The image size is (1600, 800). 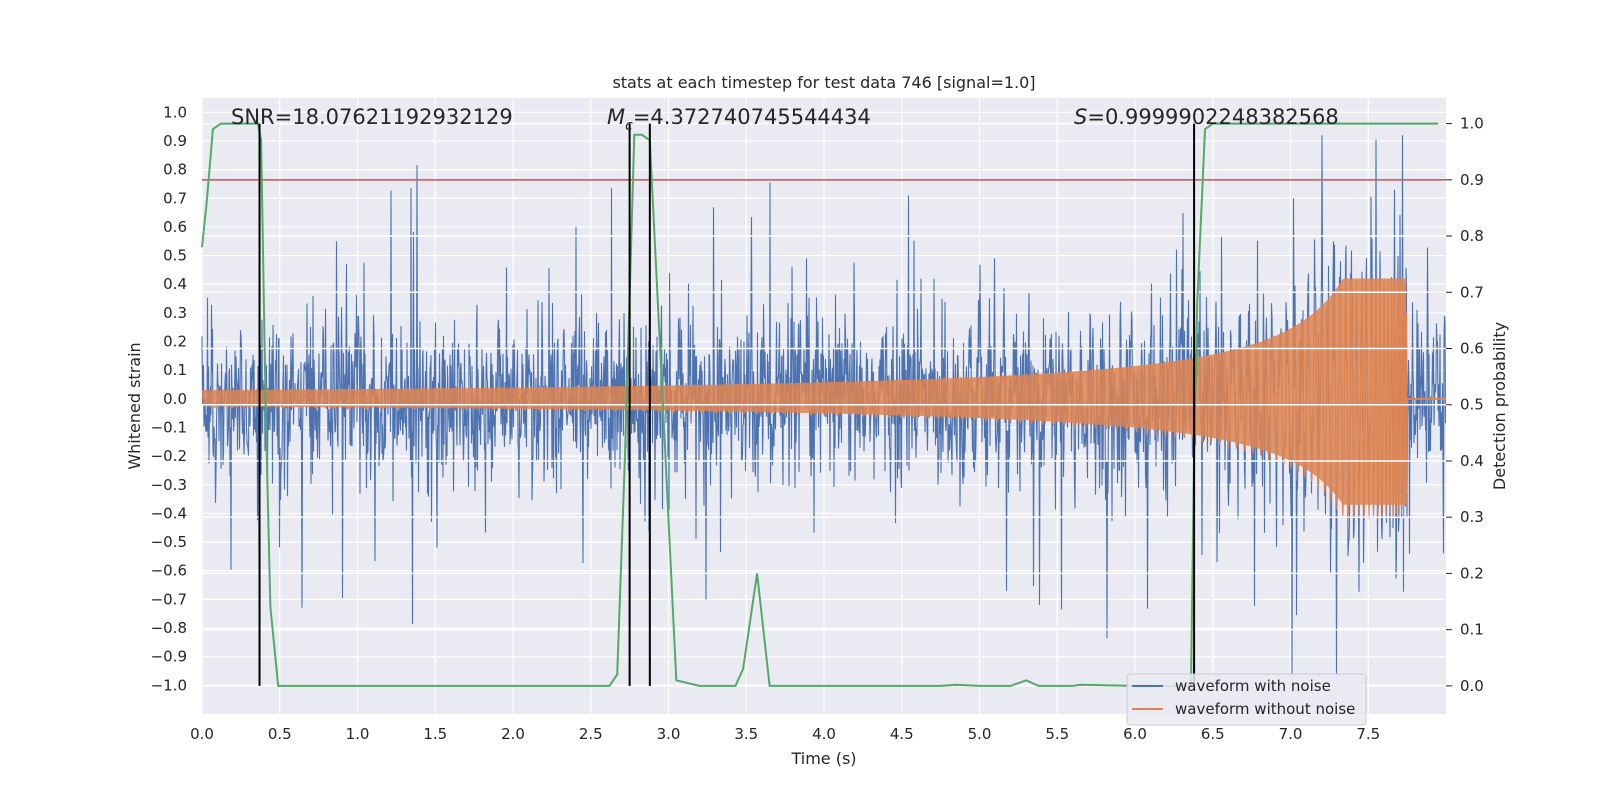 What do you see at coordinates (169, 657) in the screenshot?
I see `y-left-tick-label: −0.9` at bounding box center [169, 657].